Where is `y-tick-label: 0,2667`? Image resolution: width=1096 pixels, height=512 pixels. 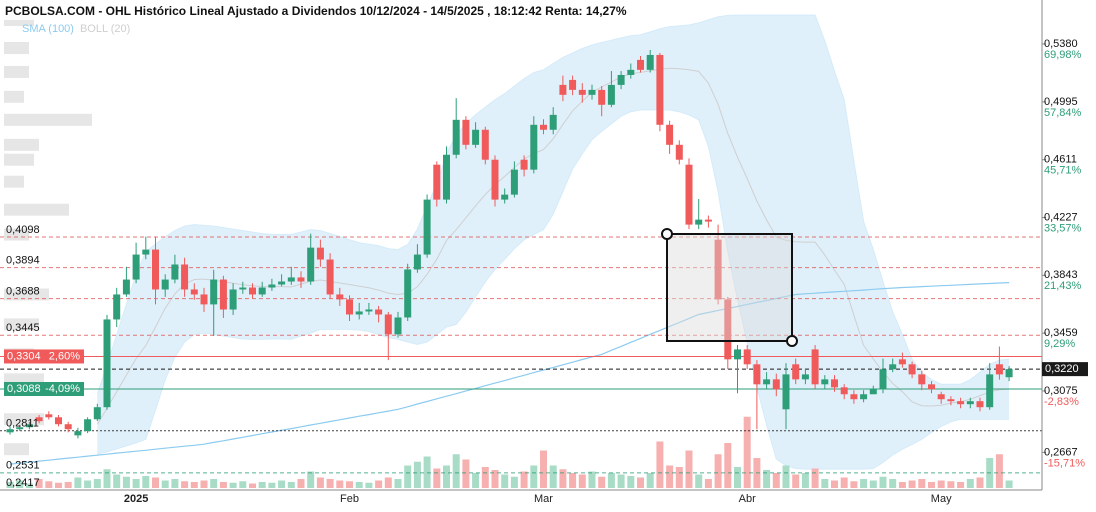 y-tick-label: 0,2667 is located at coordinates (1061, 452).